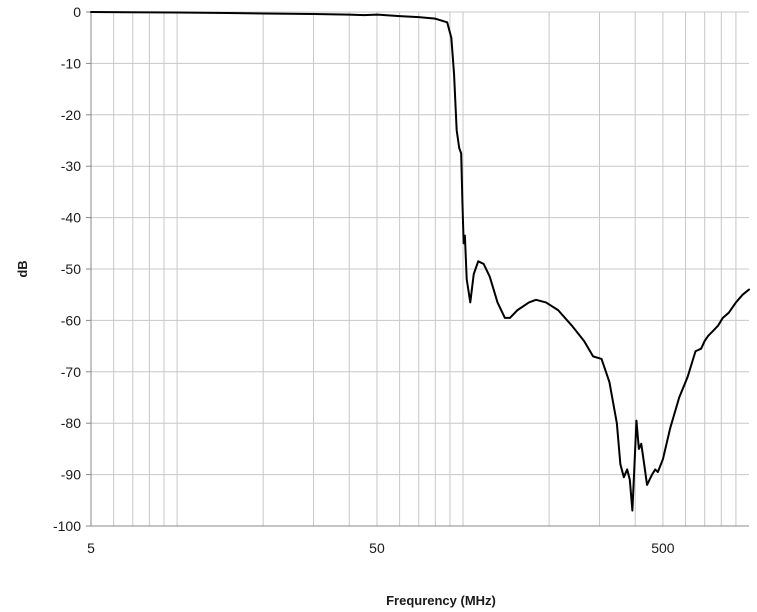 The image size is (757, 612). What do you see at coordinates (91, 548) in the screenshot?
I see `x-tick-label: 5` at bounding box center [91, 548].